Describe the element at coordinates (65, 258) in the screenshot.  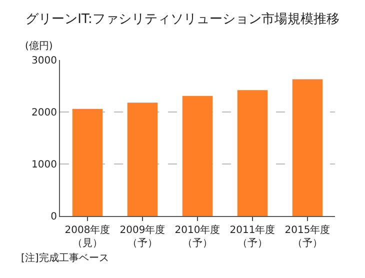
I see `text: [注]完成工事ベース` at that location.